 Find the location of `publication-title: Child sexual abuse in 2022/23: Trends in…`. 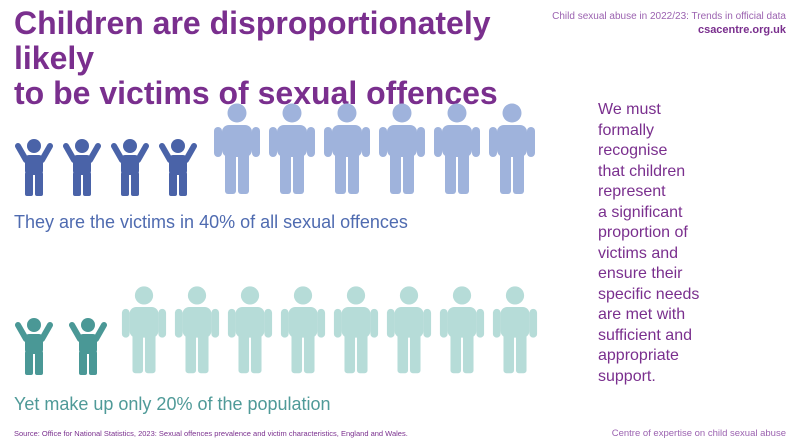

publication-title: Child sexual abuse in 2022/23: Trends in… is located at coordinates (669, 16).